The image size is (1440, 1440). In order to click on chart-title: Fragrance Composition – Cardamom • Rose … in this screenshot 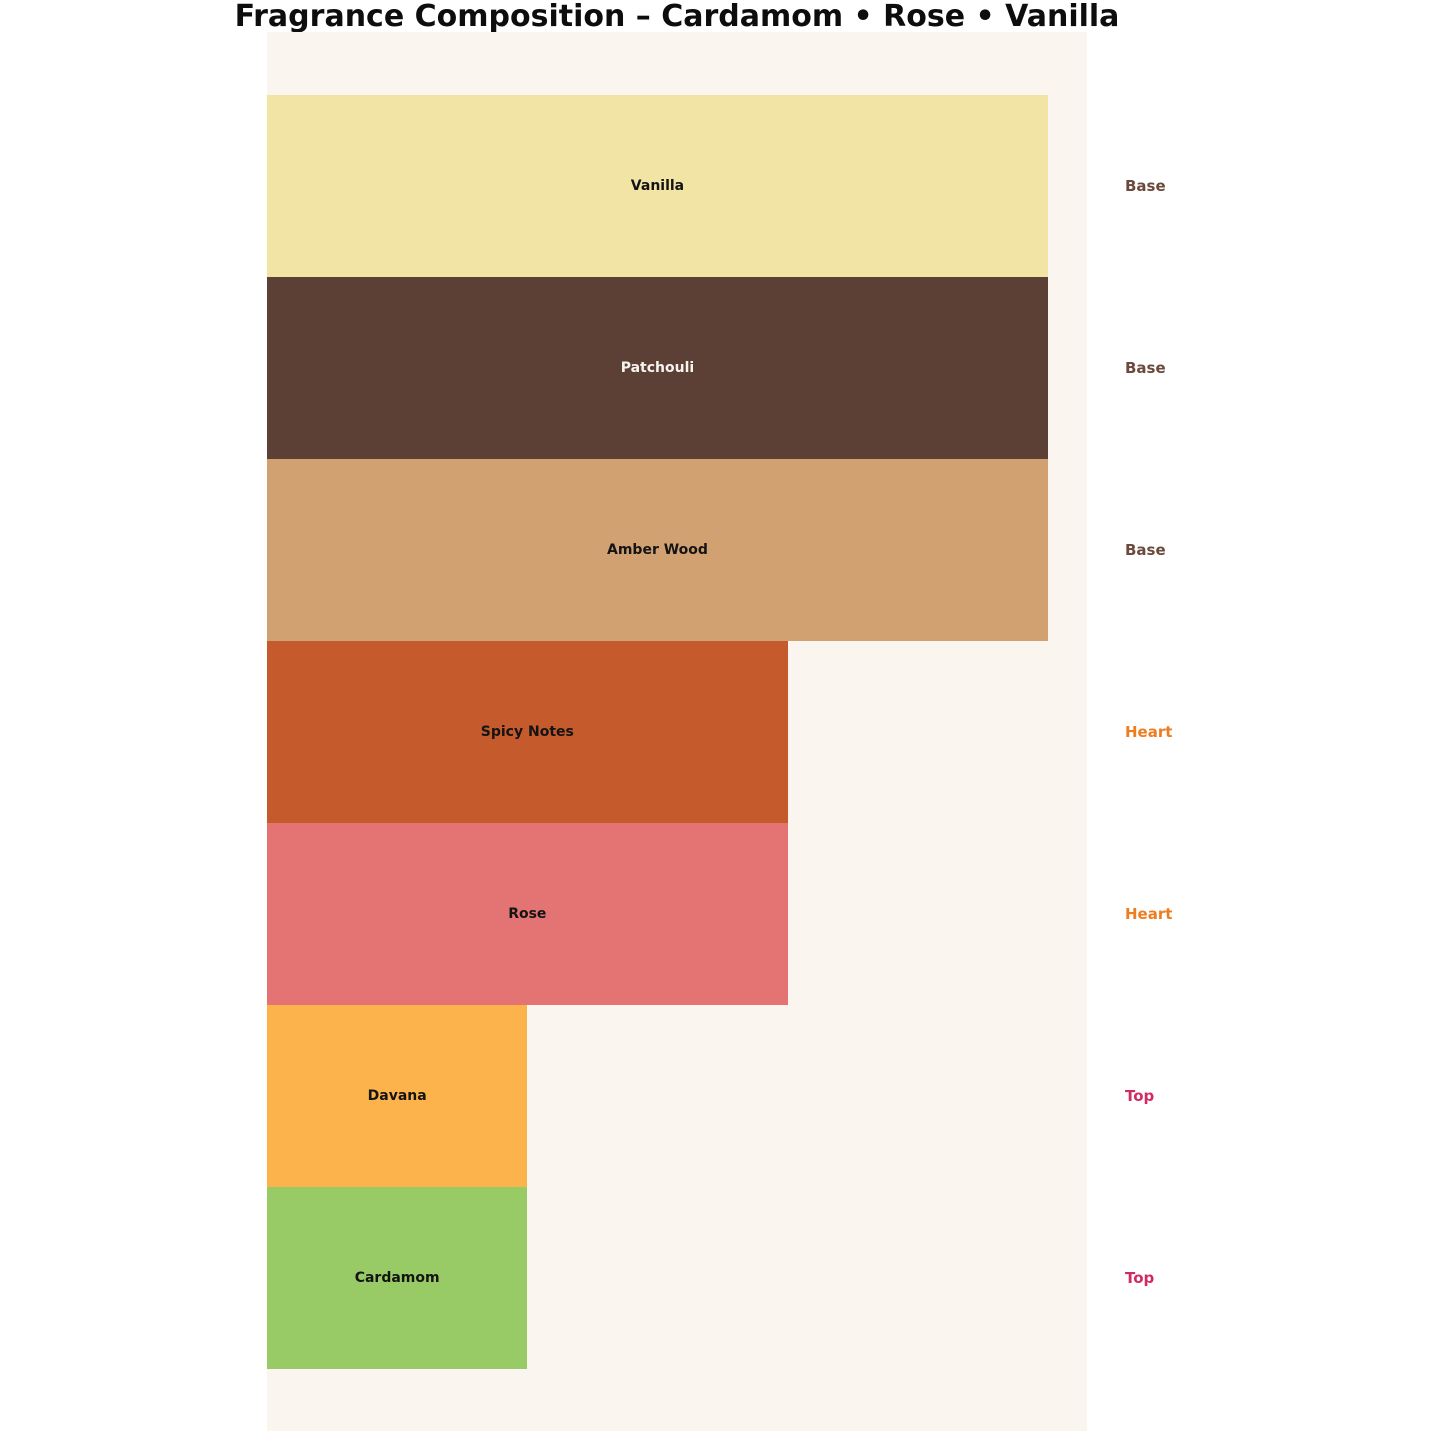, I will do `click(677, 17)`.